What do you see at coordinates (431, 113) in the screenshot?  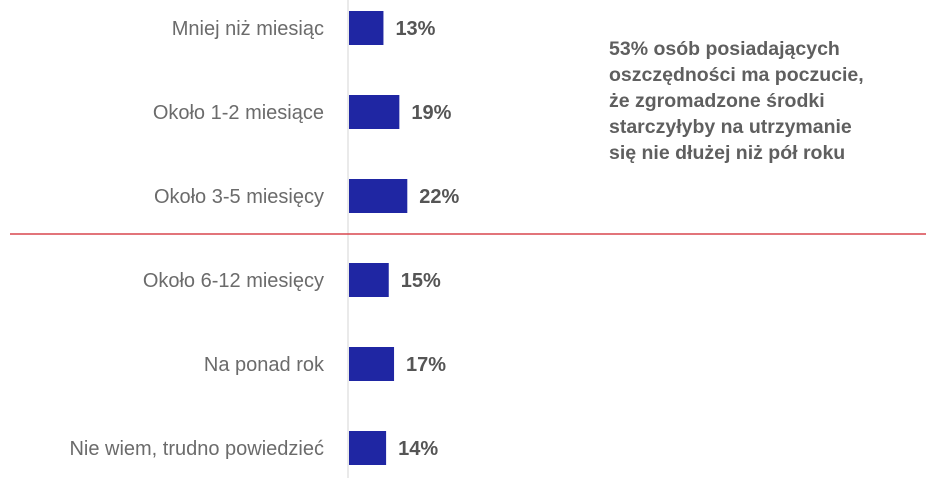 I see `value-label: 19%` at bounding box center [431, 113].